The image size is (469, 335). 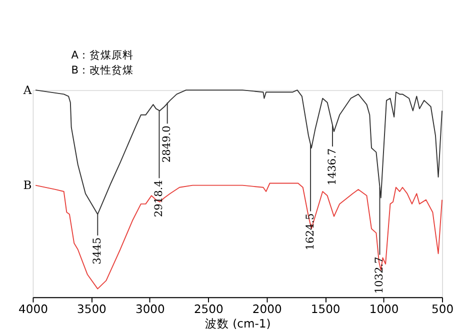 What do you see at coordinates (442, 309) in the screenshot?
I see `x-tick-label: 500` at bounding box center [442, 309].